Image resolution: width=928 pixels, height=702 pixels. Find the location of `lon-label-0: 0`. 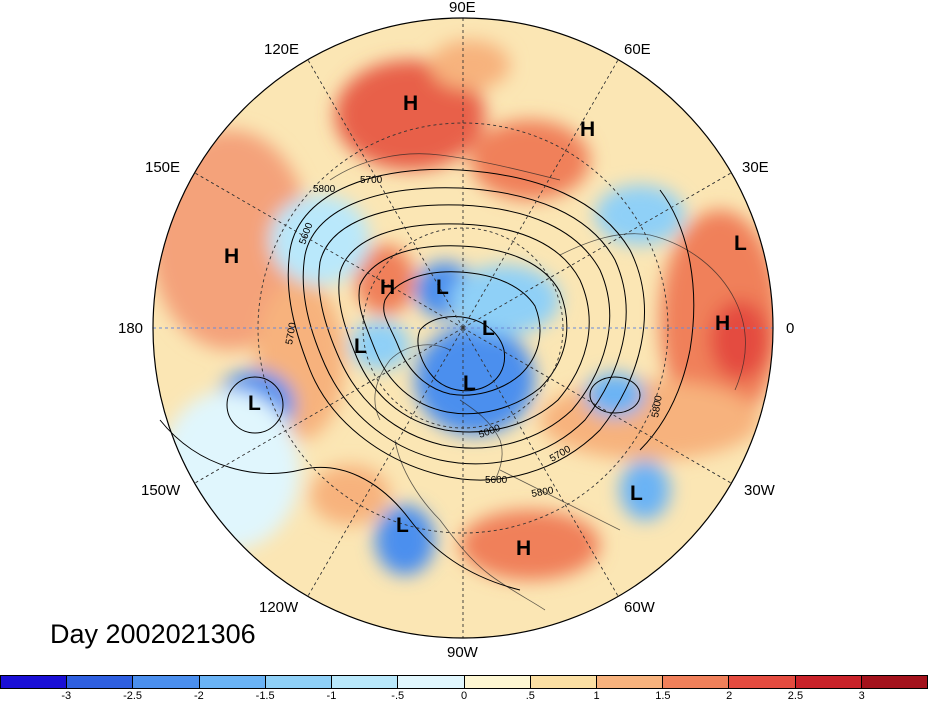

lon-label-0: 0 is located at coordinates (790, 328).